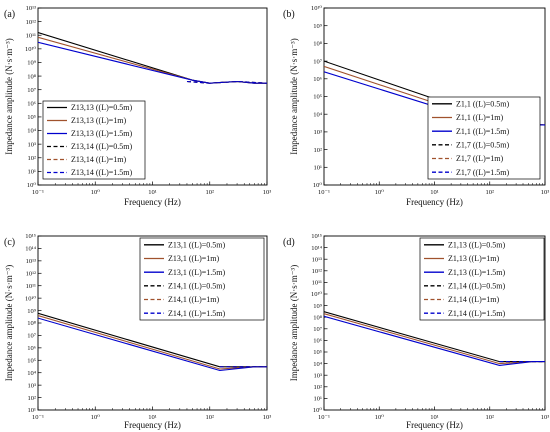 This screenshot has width=550, height=432. I want to click on legend-entry: Z13,1 ((L)=0.5m), so click(197, 245).